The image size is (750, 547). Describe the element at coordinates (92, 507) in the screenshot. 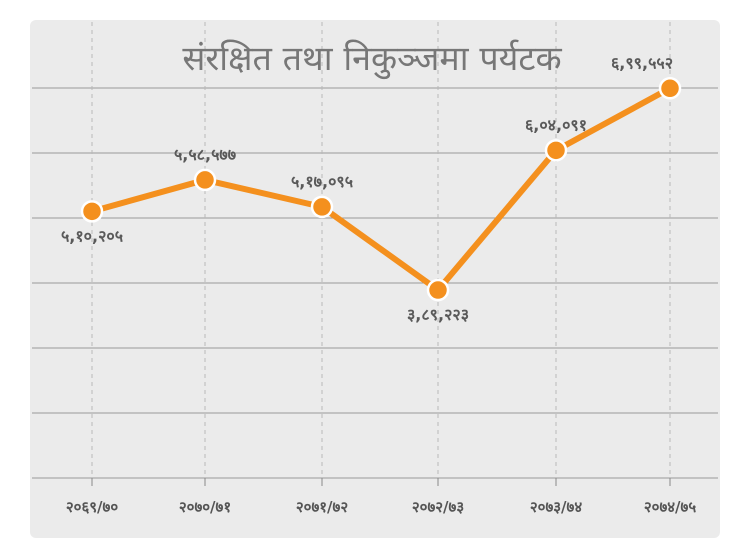

I see `x-tick-label: २०६९/७०` at that location.